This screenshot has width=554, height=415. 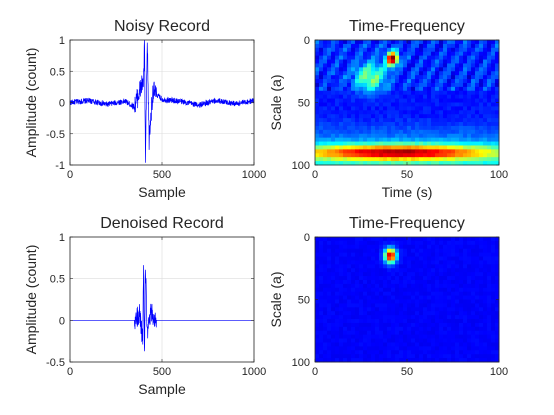 I want to click on y-axis-label: Scale (a), so click(x=276, y=299).